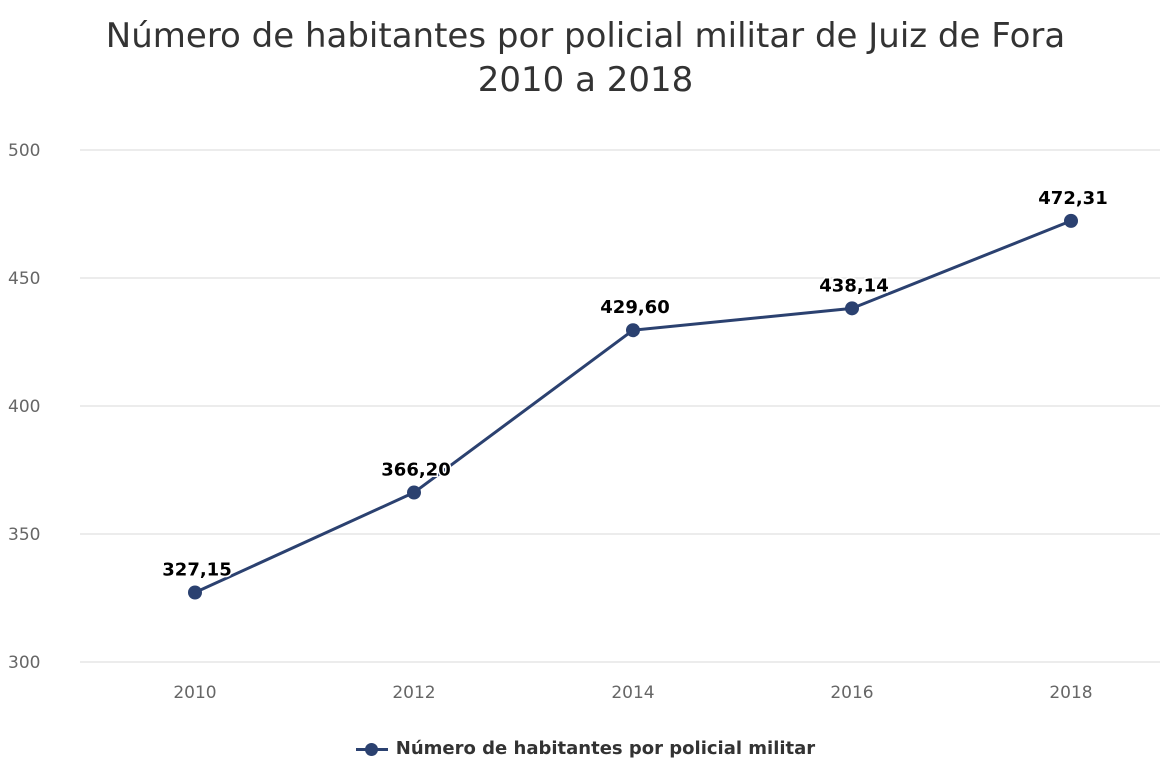 This screenshot has height=772, width=1171. I want to click on legend-marker-icon, so click(371, 749).